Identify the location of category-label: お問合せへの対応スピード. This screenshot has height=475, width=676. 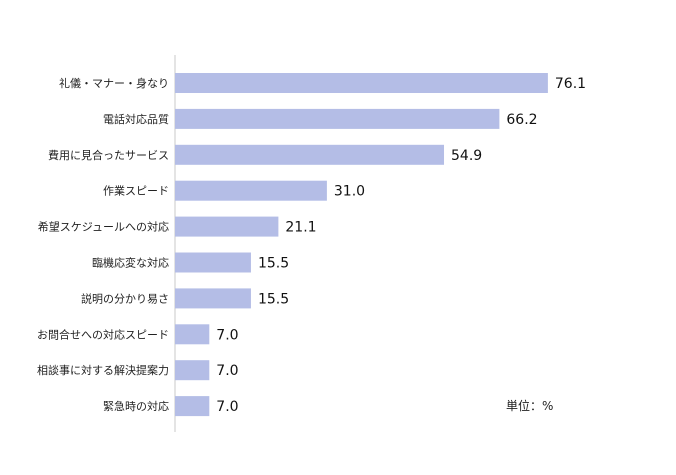
(103, 334).